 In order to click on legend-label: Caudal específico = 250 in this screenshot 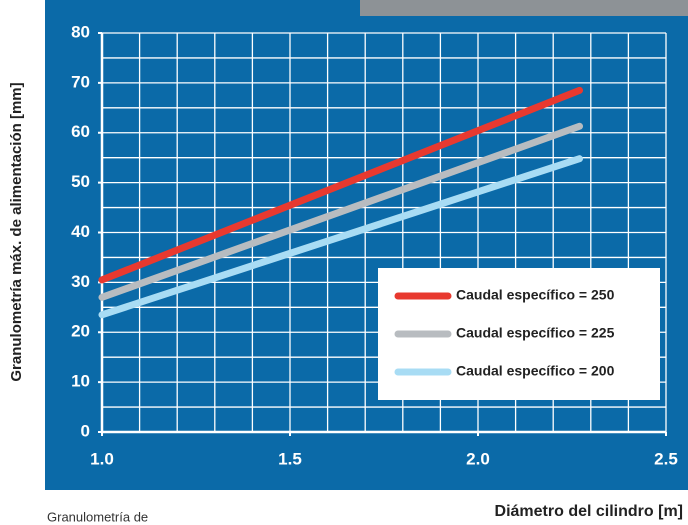, I will do `click(535, 295)`.